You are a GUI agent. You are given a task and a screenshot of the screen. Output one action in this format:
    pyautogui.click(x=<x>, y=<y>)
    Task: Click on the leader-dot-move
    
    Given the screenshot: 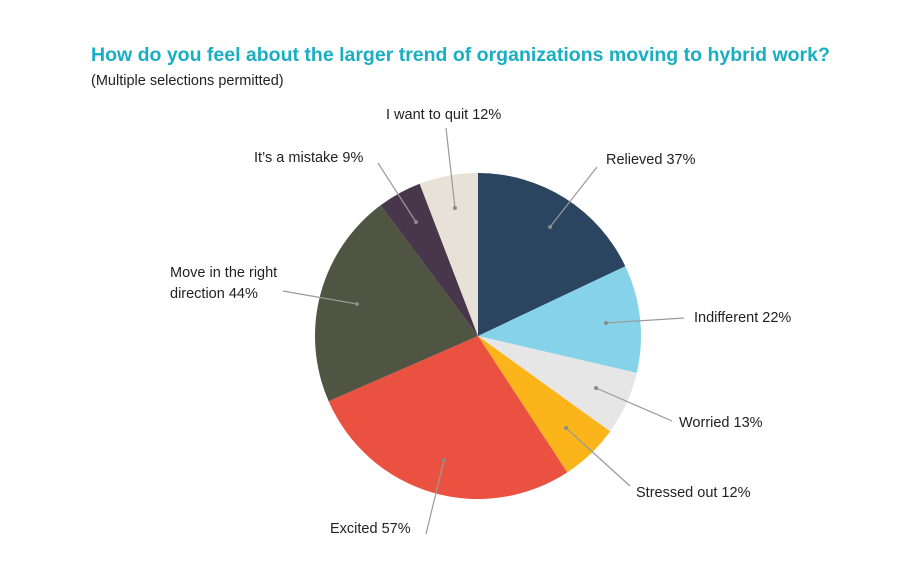 What is the action you would take?
    pyautogui.click(x=357, y=304)
    